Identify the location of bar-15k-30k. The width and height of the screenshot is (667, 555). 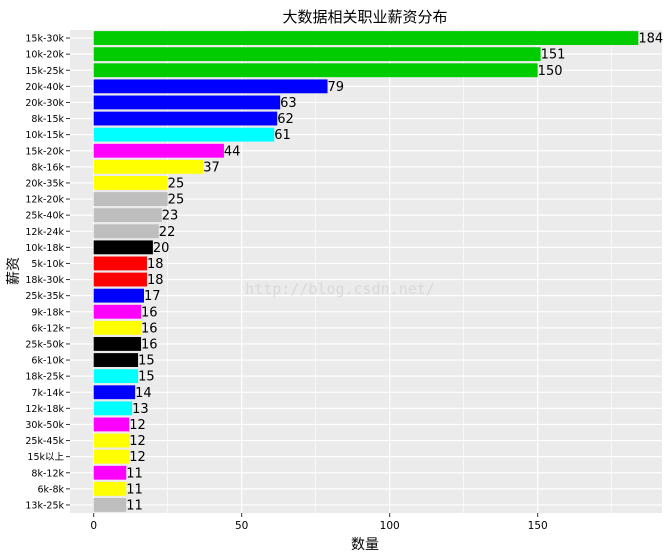
(366, 38).